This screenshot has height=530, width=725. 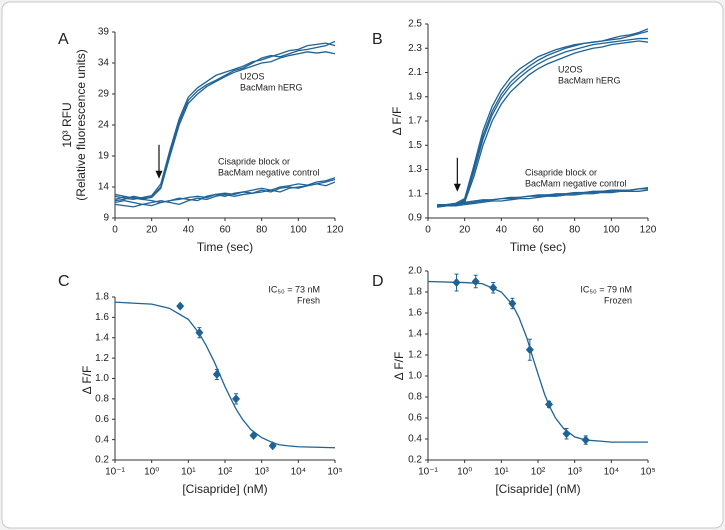 What do you see at coordinates (415, 218) in the screenshot?
I see `y-tick-label: 0.9` at bounding box center [415, 218].